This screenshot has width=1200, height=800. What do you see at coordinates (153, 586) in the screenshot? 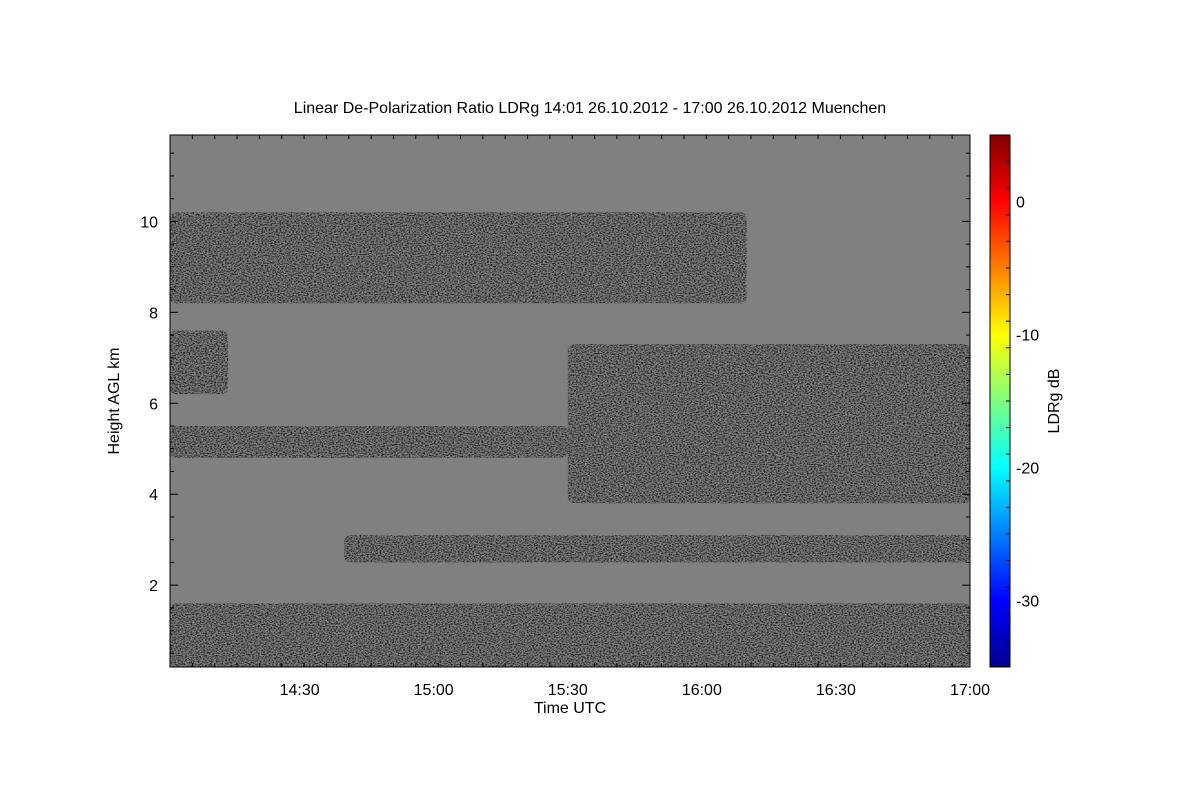
I see `y-tick-label: 2` at bounding box center [153, 586].